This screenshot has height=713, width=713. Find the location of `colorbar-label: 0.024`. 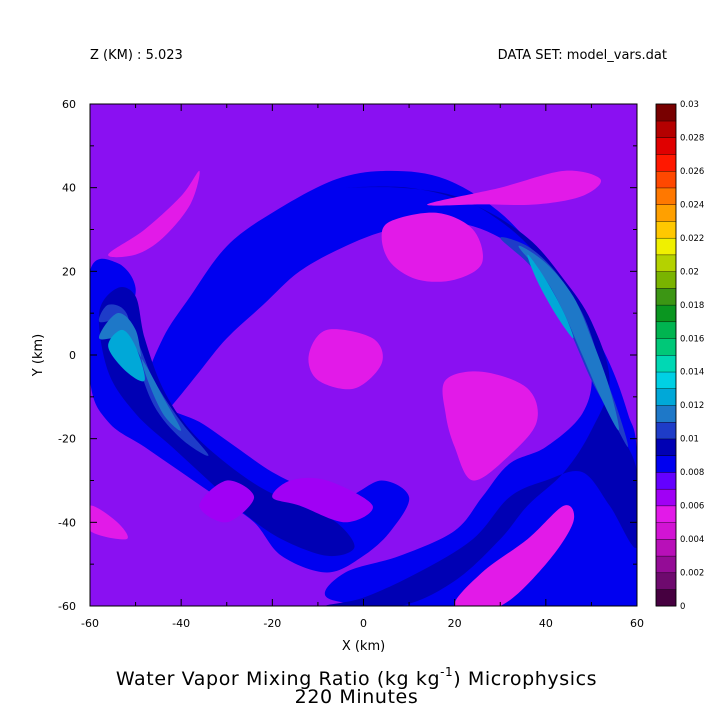

colorbar-label: 0.024 is located at coordinates (692, 205).